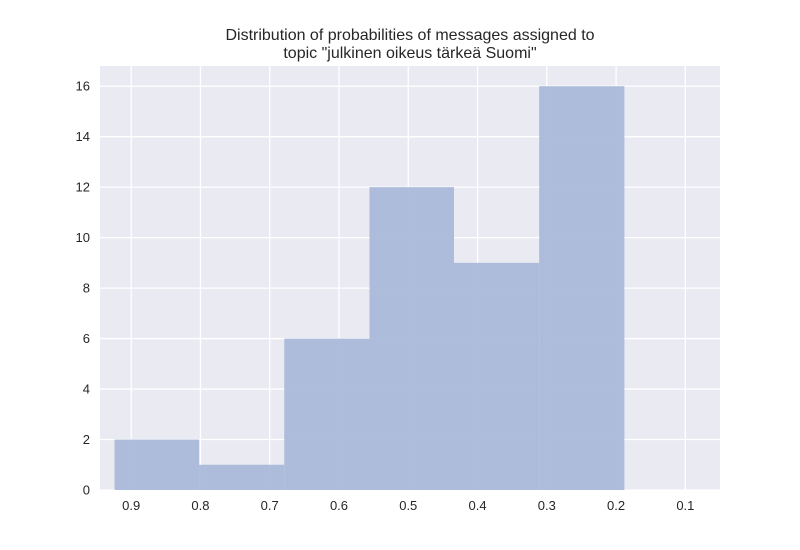  I want to click on y-tick-label: 0, so click(86, 490).